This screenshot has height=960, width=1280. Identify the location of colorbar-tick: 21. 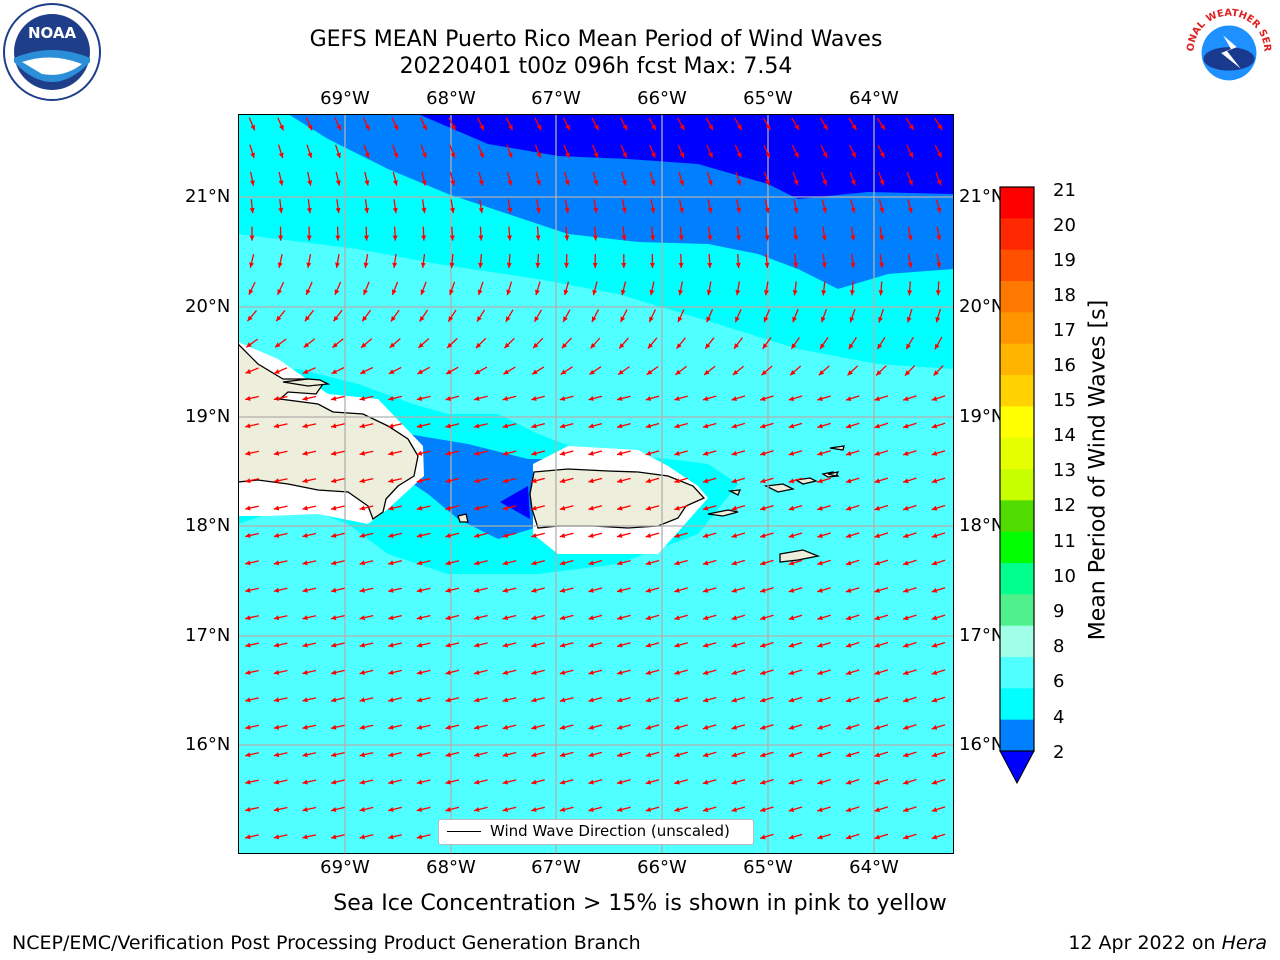
(1064, 190).